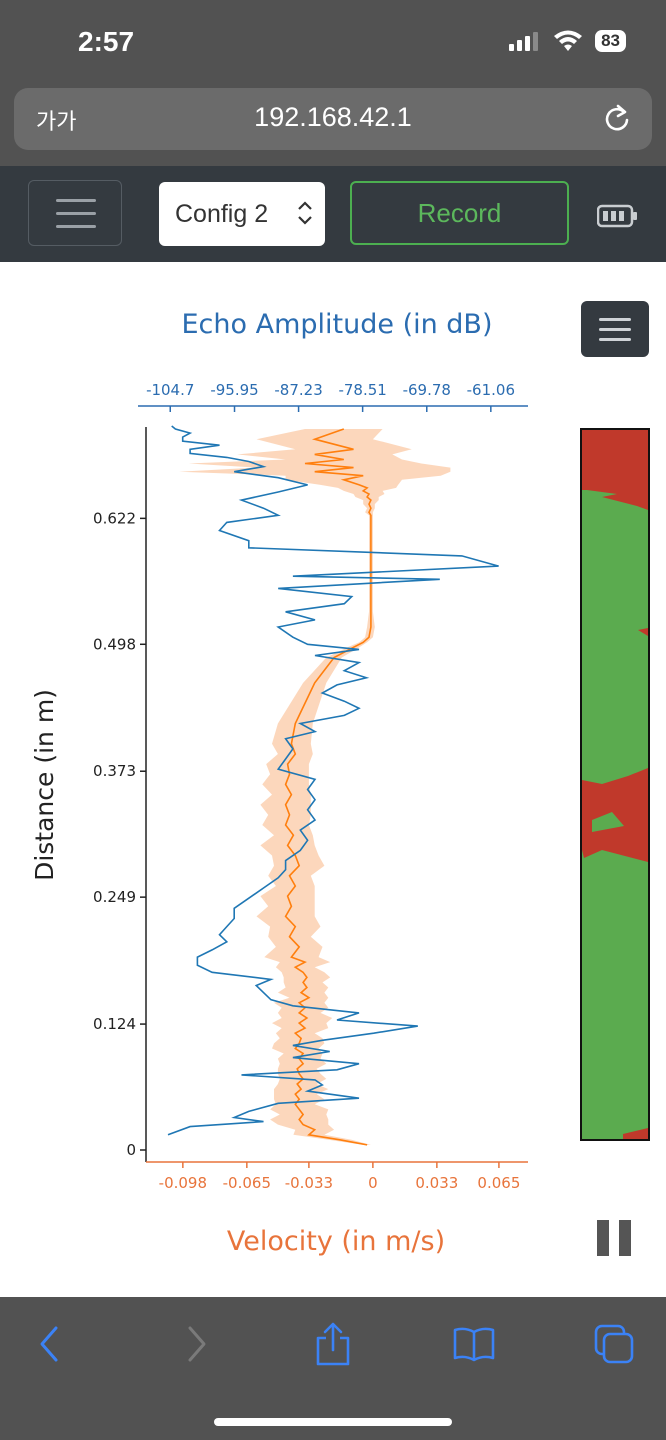 This screenshot has width=666, height=1440. I want to click on browser-bottom-bar, so click(333, 1368).